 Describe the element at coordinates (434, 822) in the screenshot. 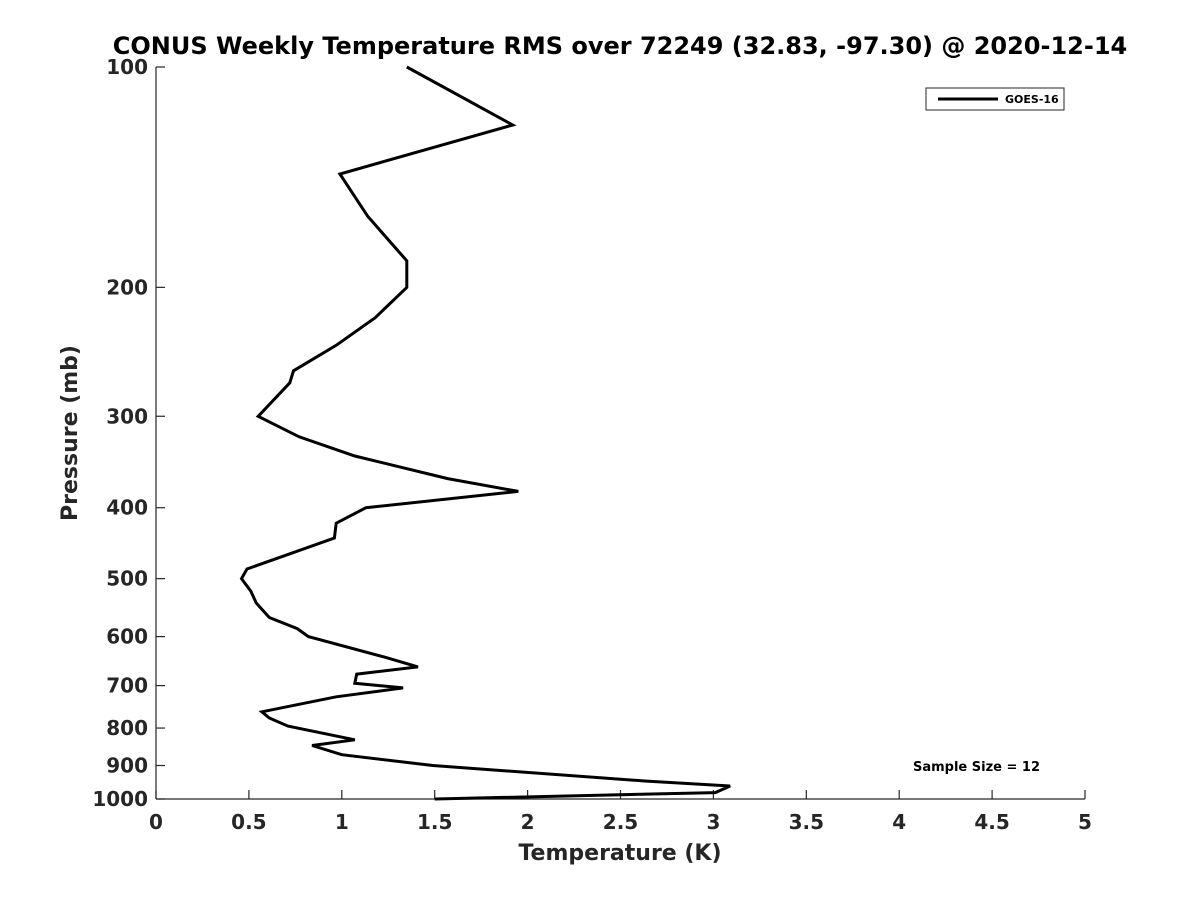

I see `x-tick-label: 1.5` at that location.